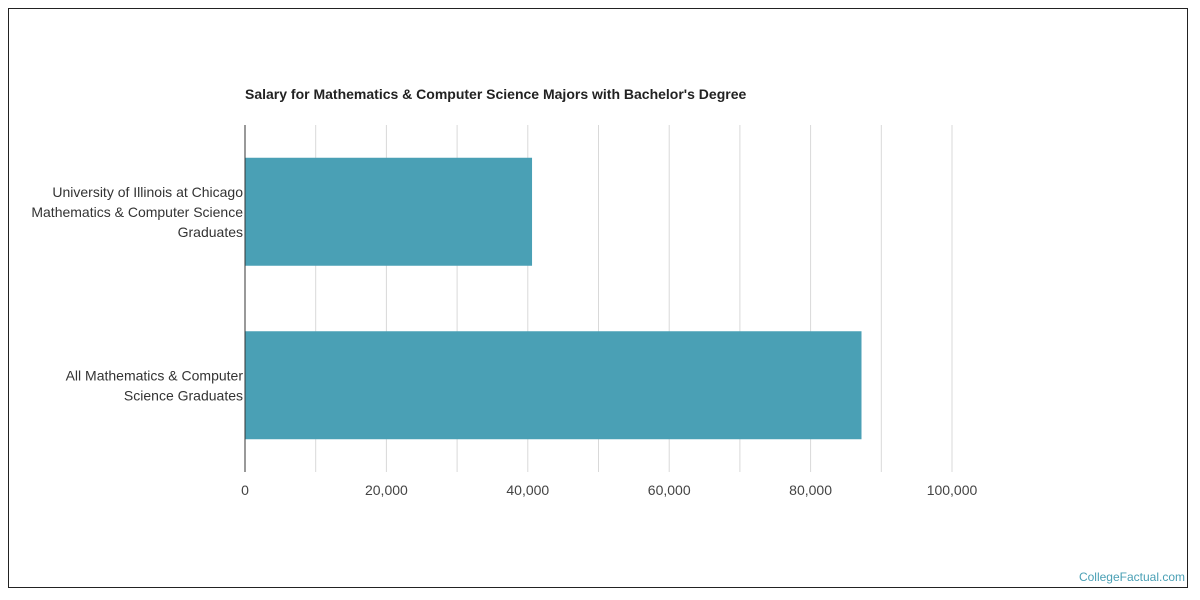 Image resolution: width=1200 pixels, height=600 pixels. What do you see at coordinates (386, 490) in the screenshot?
I see `x-tick-label: 20,000` at bounding box center [386, 490].